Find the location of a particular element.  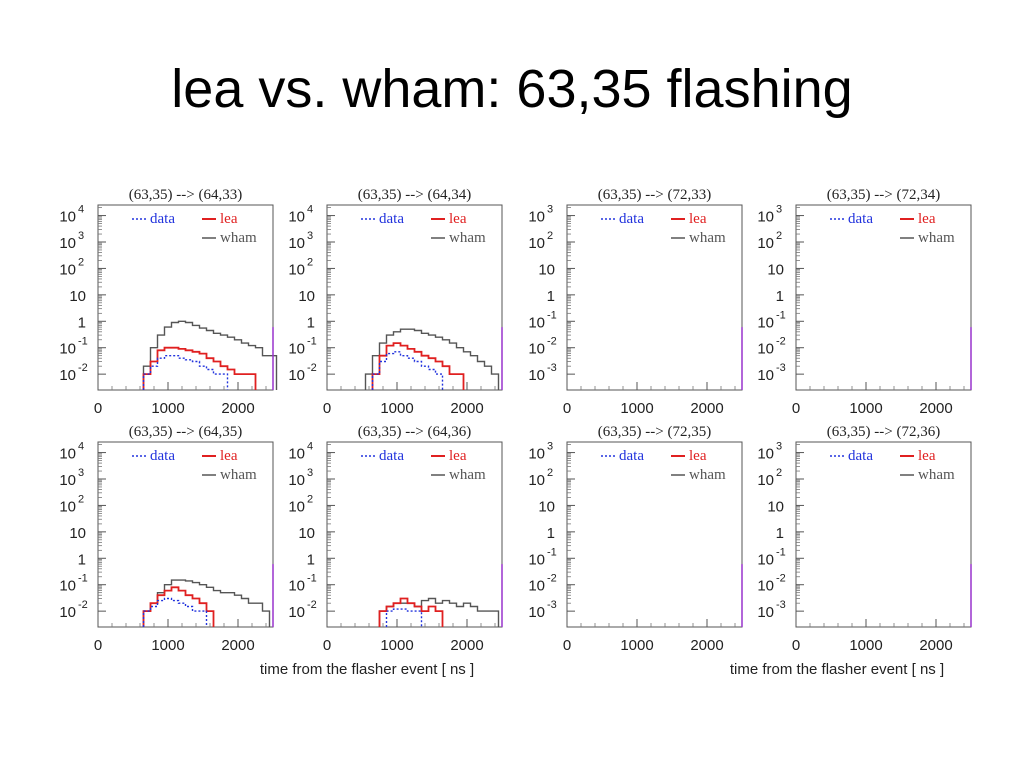

plot-title: (63,35) --> (72,34) is located at coordinates (883, 195).